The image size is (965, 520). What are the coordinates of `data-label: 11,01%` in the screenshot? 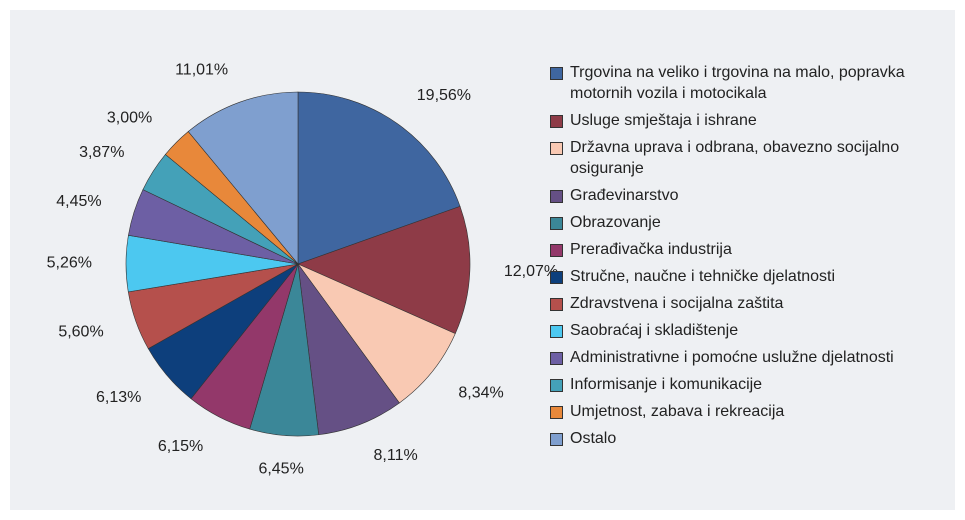 It's located at (201, 69).